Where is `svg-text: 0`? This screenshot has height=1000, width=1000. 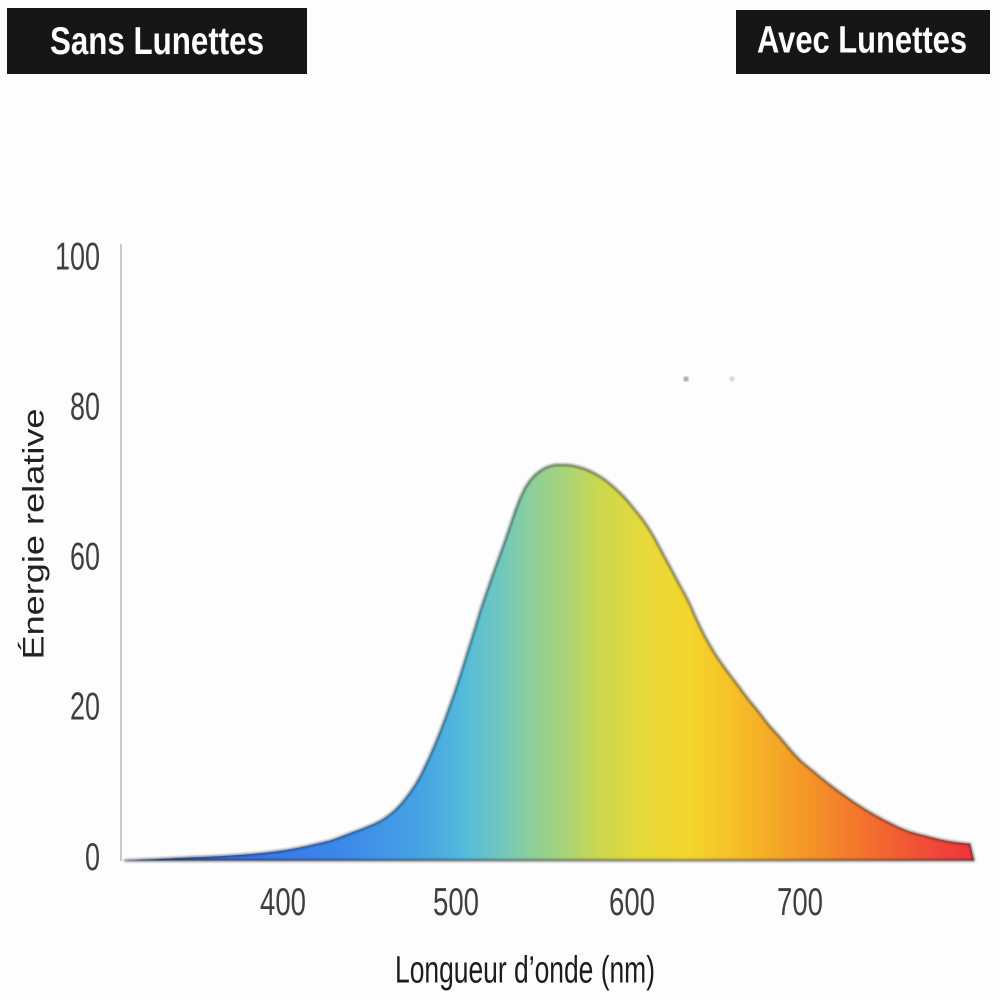
svg-text: 0 is located at coordinates (92, 857).